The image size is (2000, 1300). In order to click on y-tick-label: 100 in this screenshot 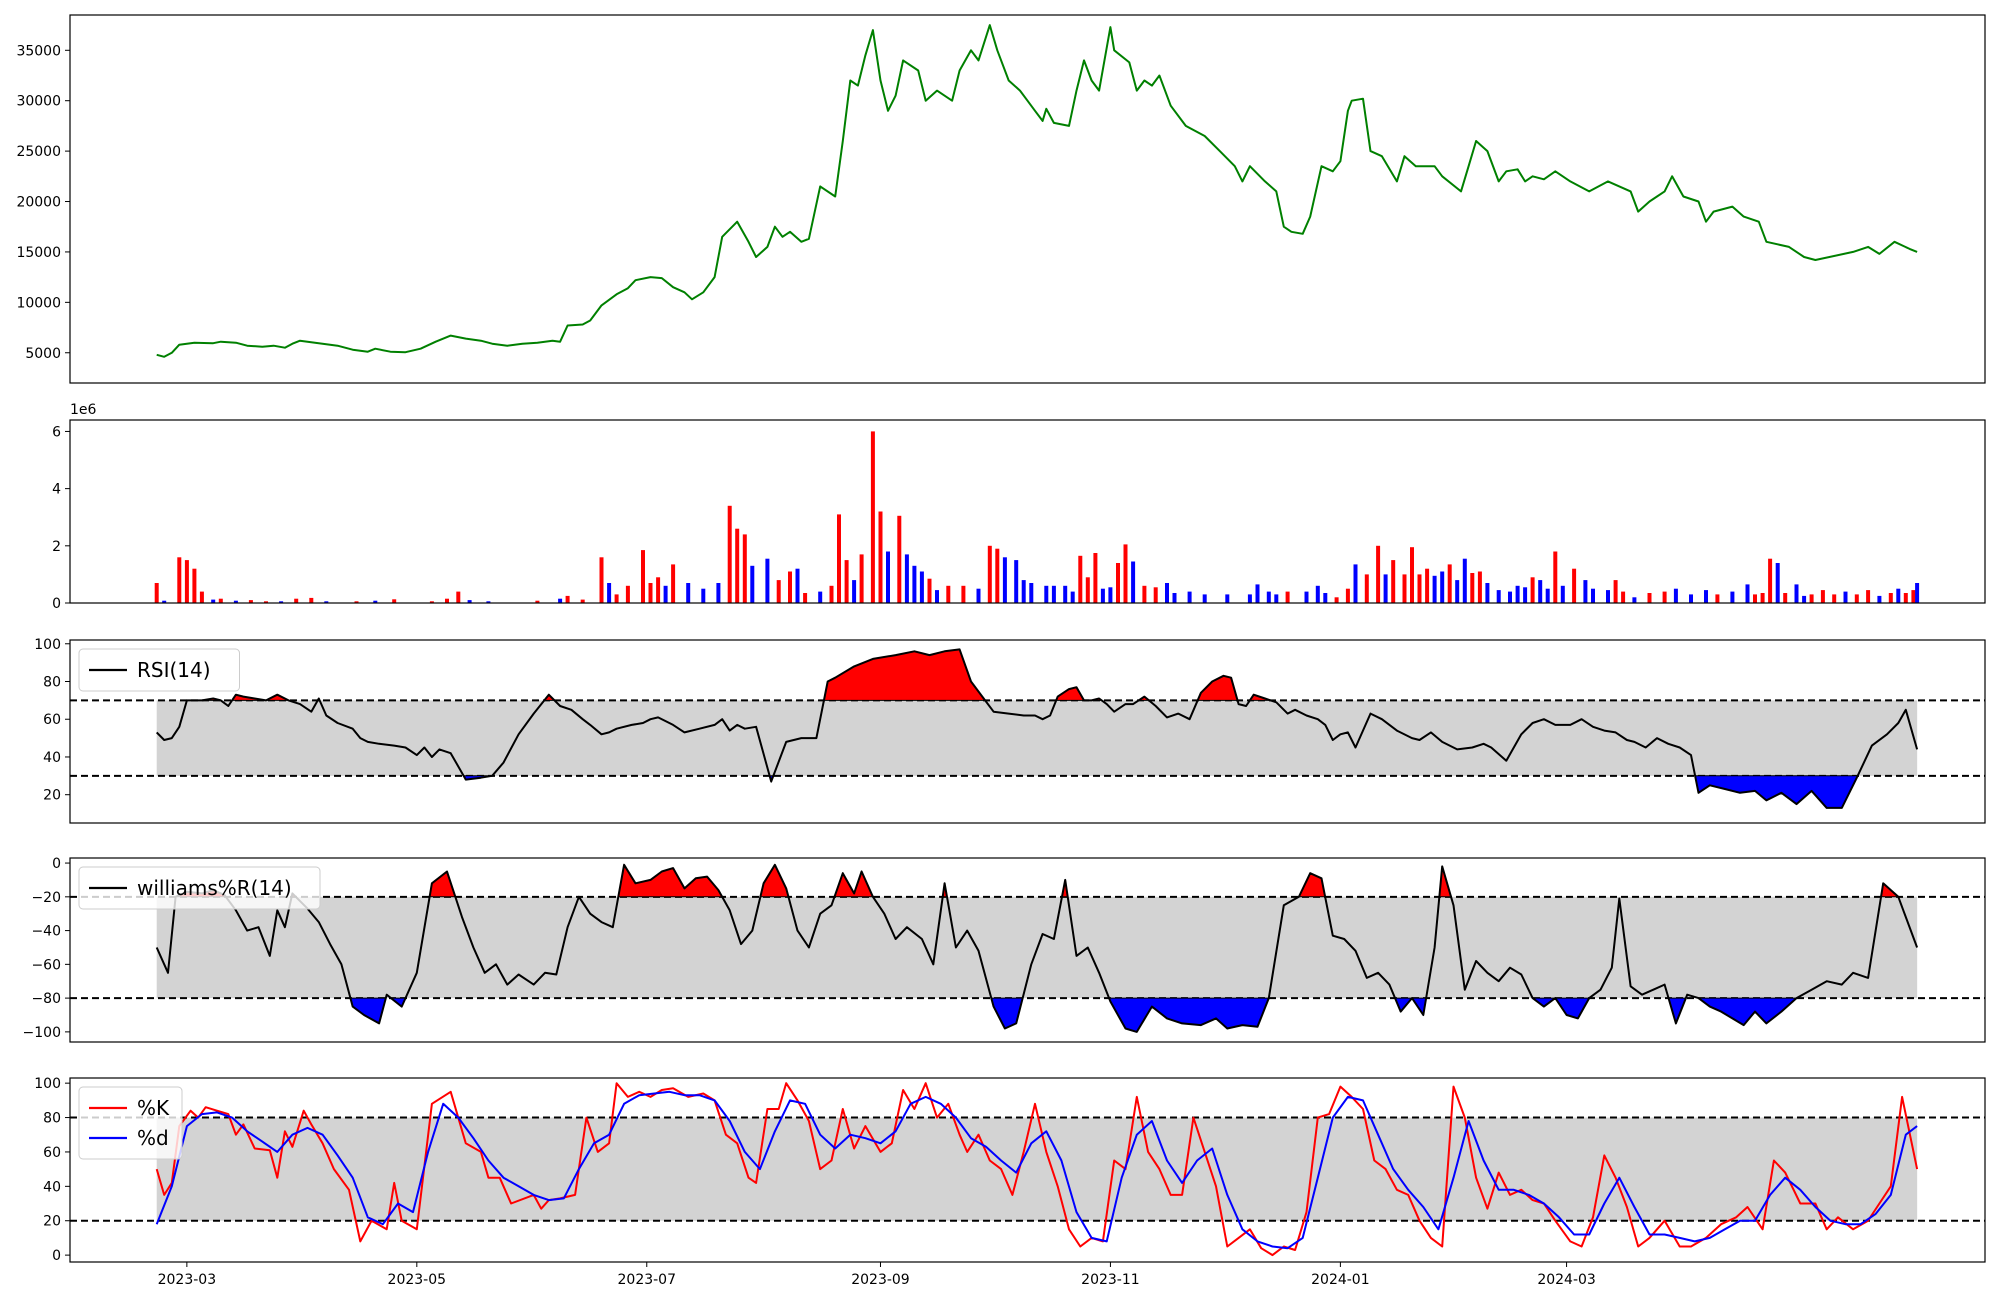, I will do `click(47, 645)`.